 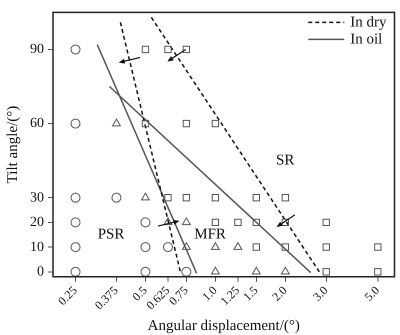 What do you see at coordinates (368, 22) in the screenshot?
I see `legend-label: In dry` at bounding box center [368, 22].